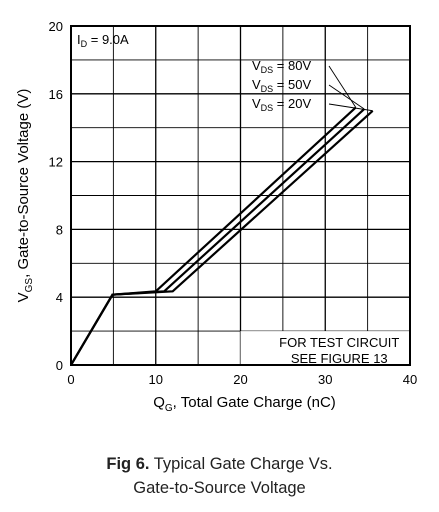 This screenshot has height=512, width=439. I want to click on caption-title: Typical Gate Charge Vs., so click(243, 464).